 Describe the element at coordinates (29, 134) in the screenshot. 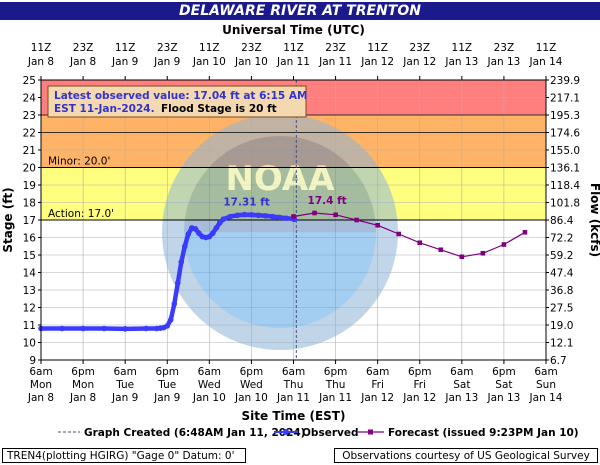

I see `y-tick-label: 22` at that location.